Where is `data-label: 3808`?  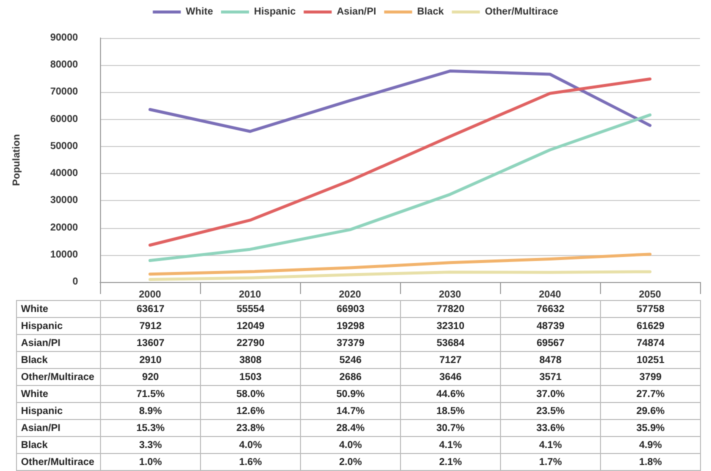 data-label: 3808 is located at coordinates (250, 360).